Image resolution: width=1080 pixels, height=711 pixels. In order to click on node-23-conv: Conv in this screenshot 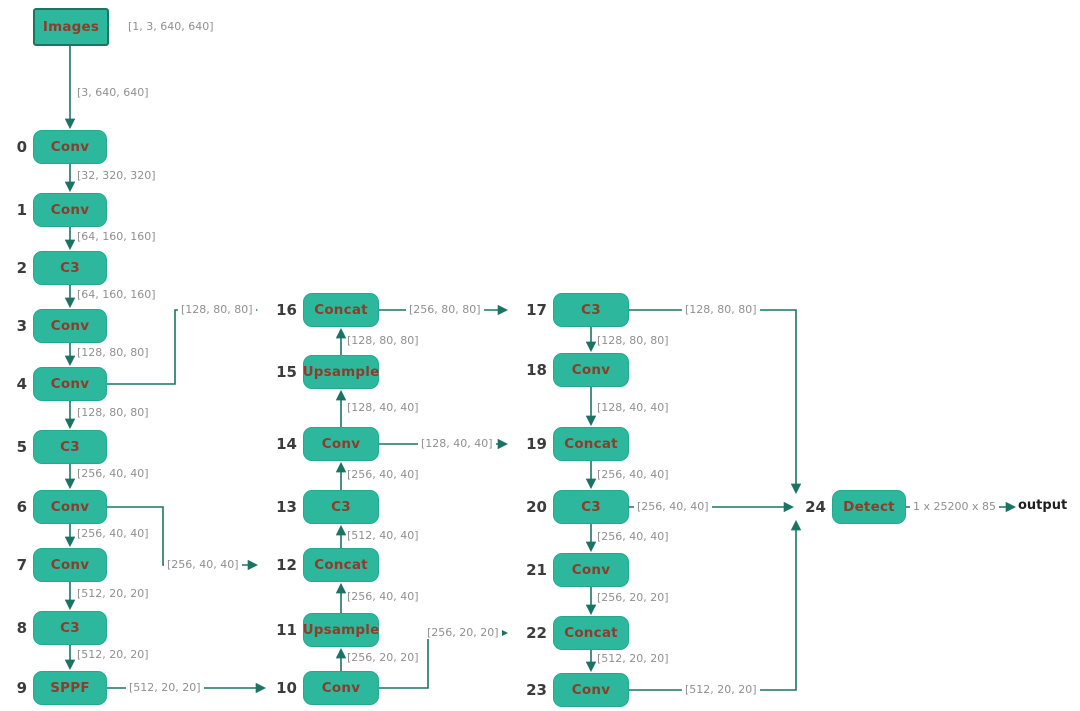, I will do `click(591, 690)`.